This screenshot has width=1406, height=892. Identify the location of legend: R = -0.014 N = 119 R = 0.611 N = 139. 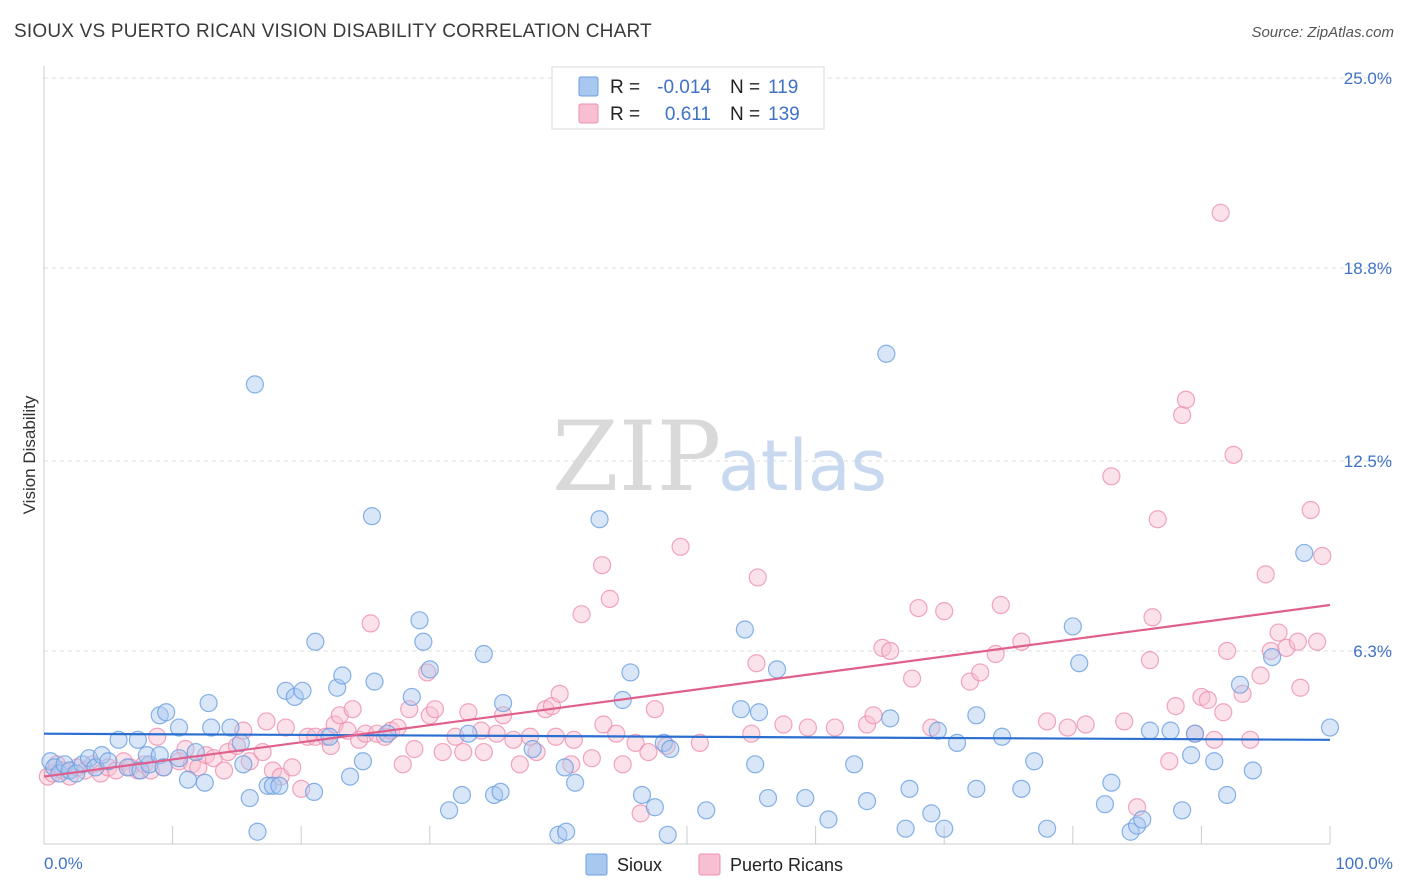
(688, 98).